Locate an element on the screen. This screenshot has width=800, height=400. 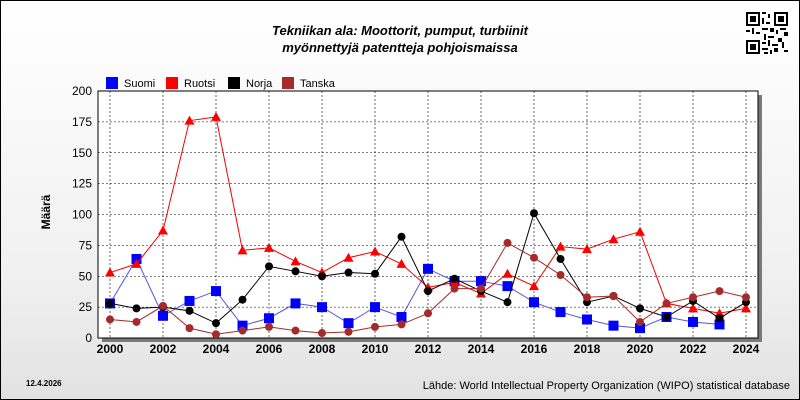
y-tick-label: 150 is located at coordinates (82, 153).